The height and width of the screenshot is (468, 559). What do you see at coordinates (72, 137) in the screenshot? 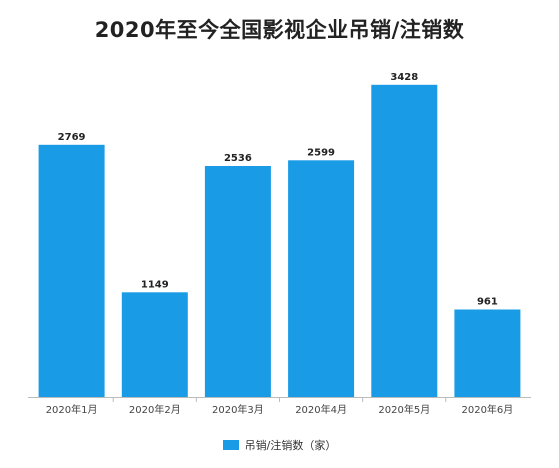
I see `data-label: 2769` at bounding box center [72, 137].